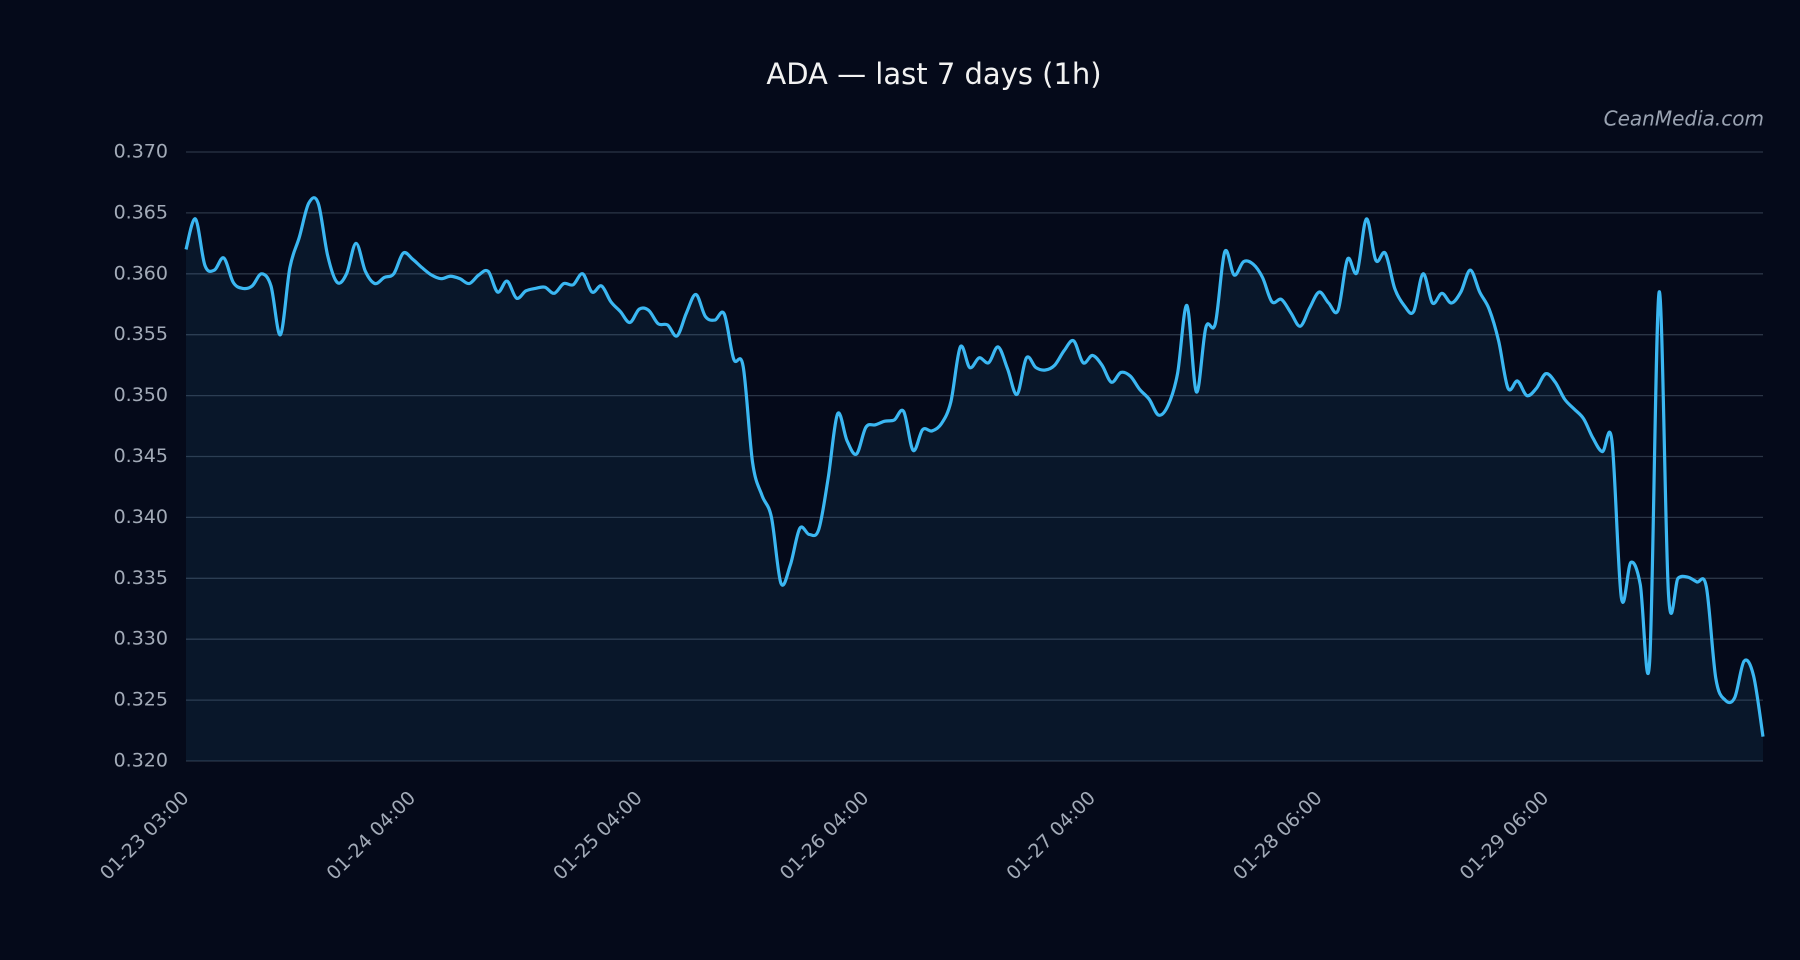  I want to click on watermark: CeanMedia.com, so click(1684, 119).